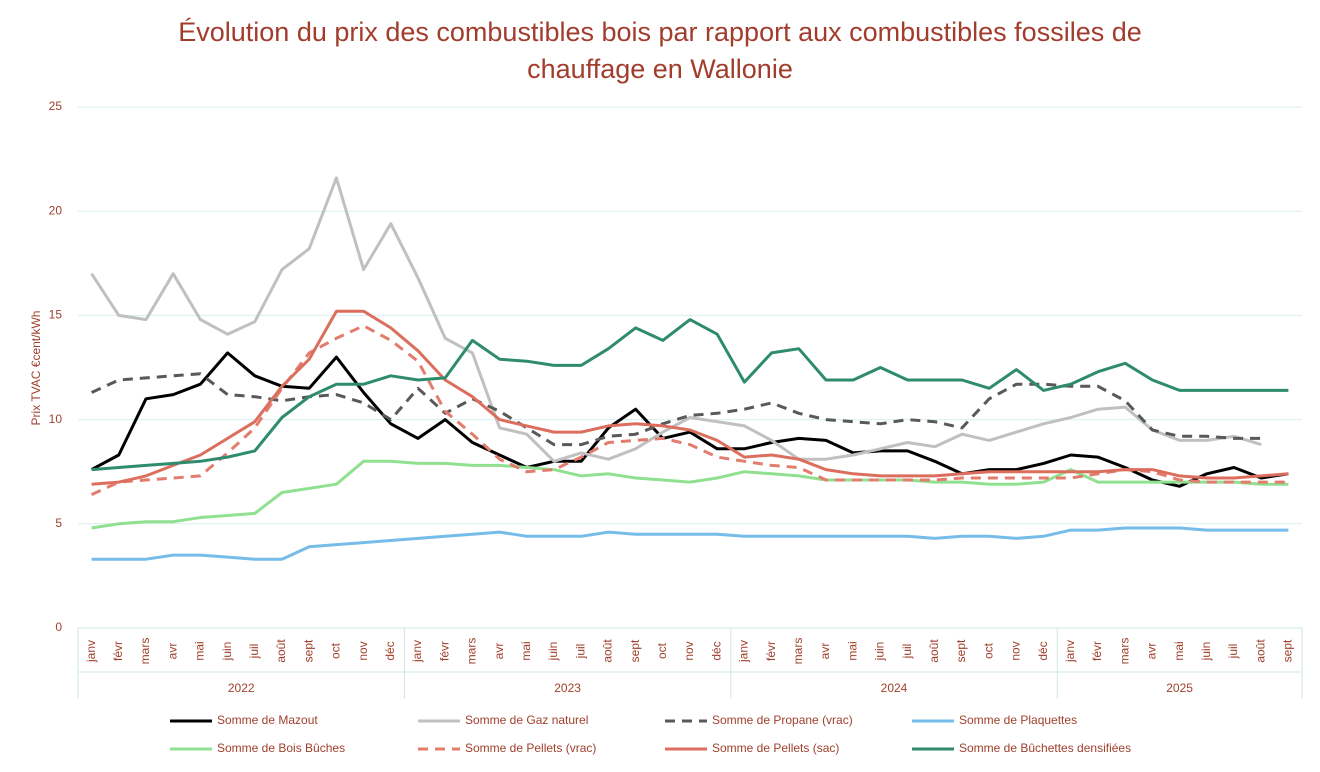 The image size is (1320, 772). What do you see at coordinates (241, 688) in the screenshot?
I see `group-label: 2022` at bounding box center [241, 688].